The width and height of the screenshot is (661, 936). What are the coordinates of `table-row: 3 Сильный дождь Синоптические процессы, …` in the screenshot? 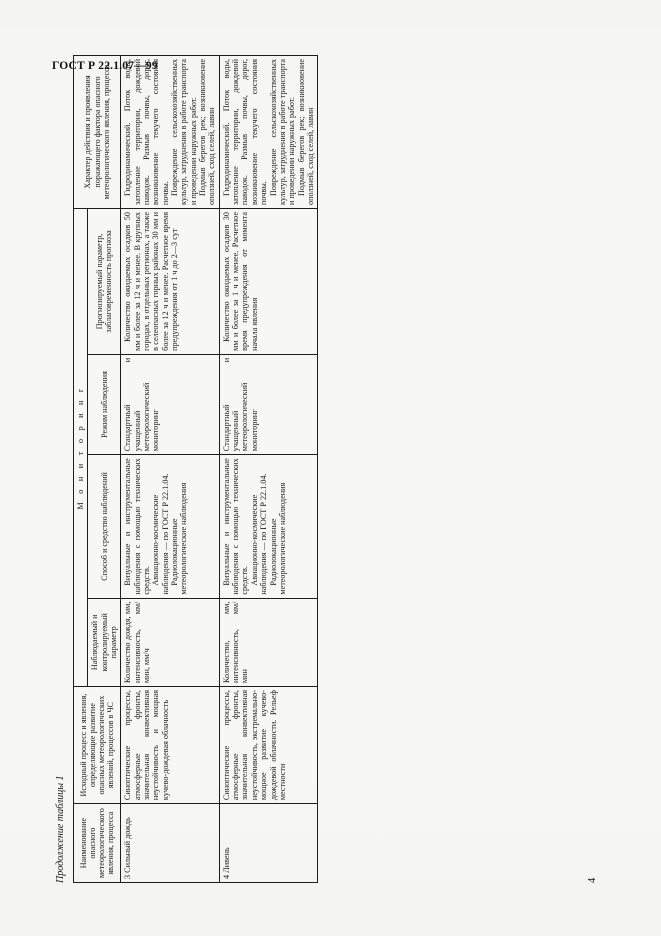 It's located at (169, 469).